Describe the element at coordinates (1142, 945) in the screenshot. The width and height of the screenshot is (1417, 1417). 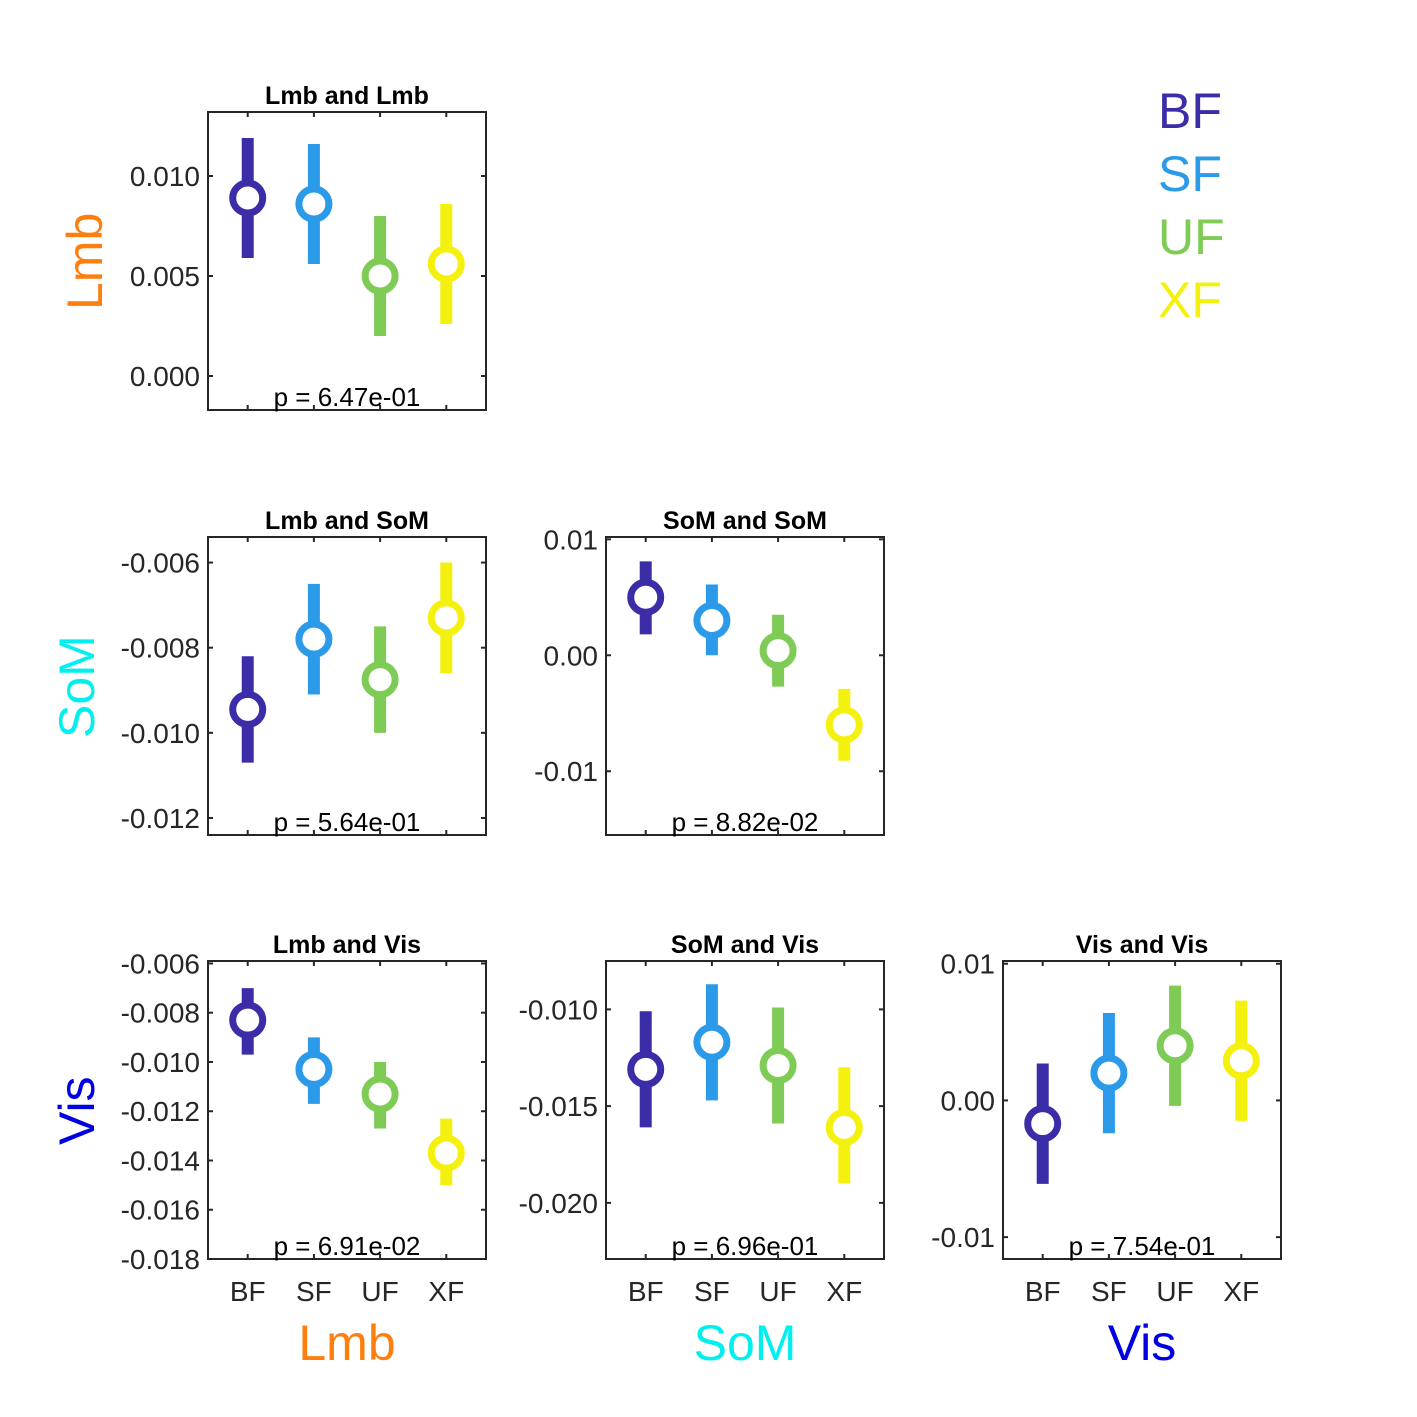
I see `chart-title: Vis and Vis` at that location.